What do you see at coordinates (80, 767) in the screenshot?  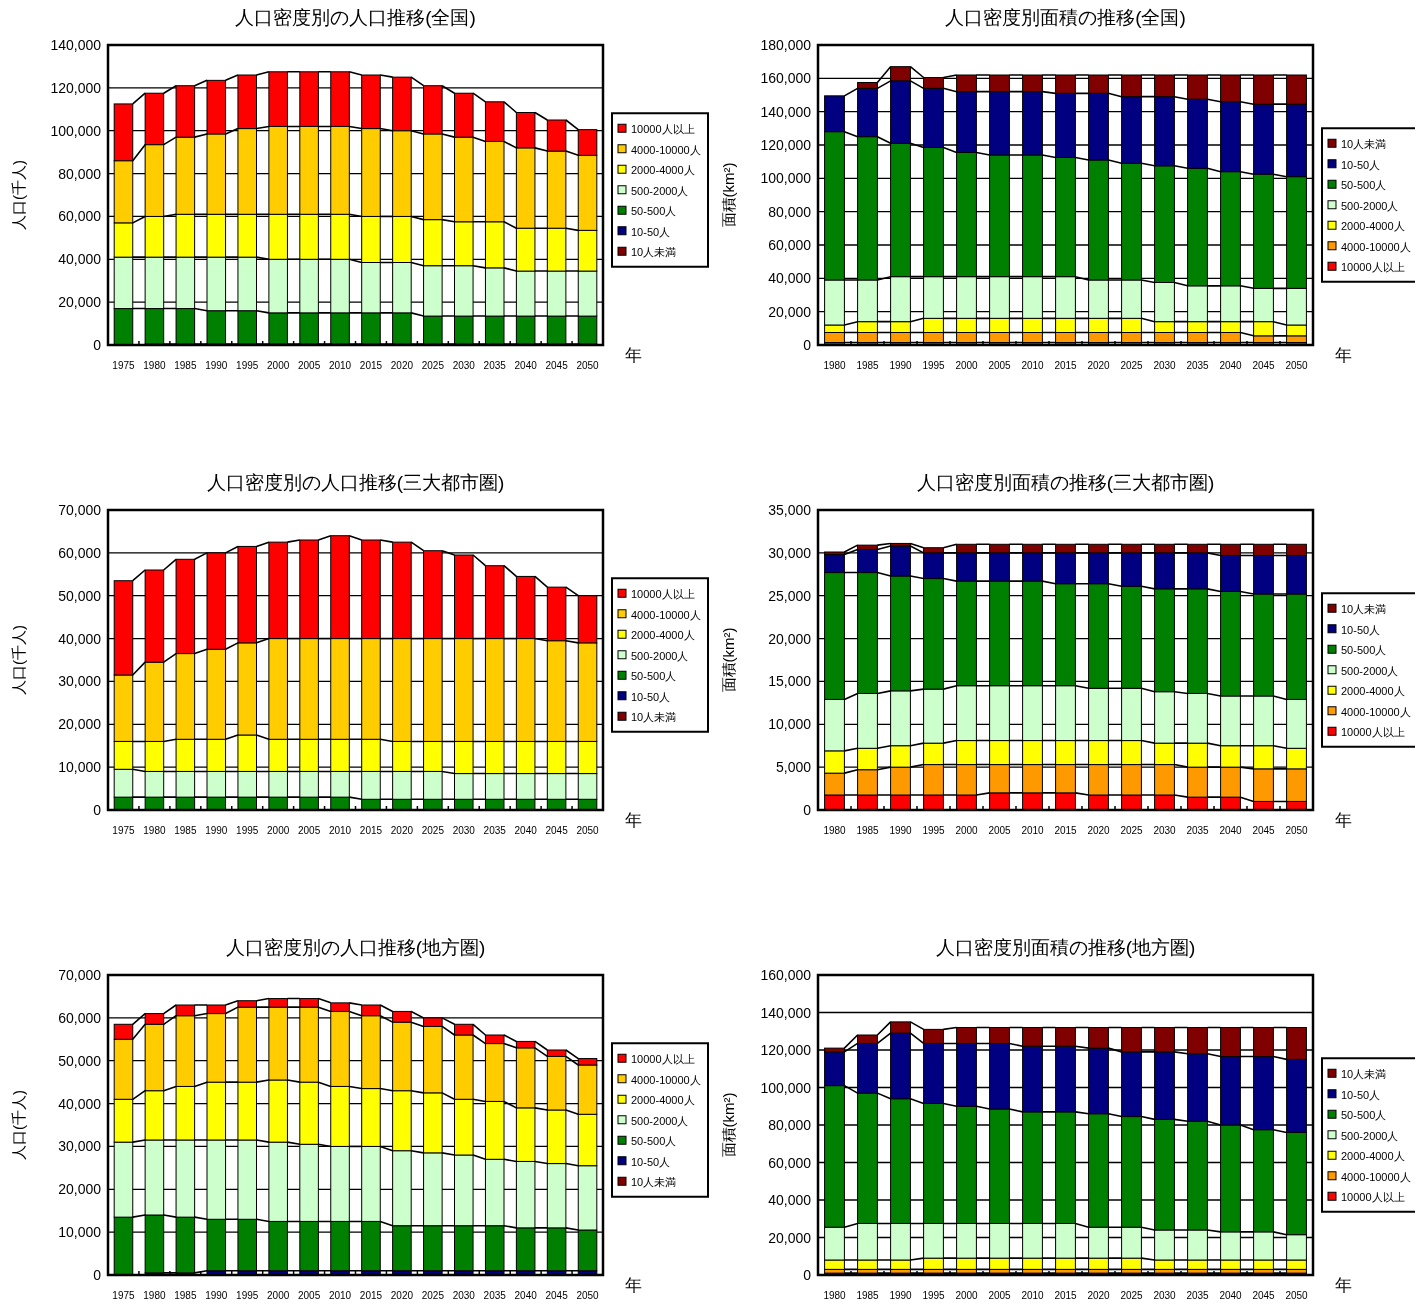 I see `y-tick-label: 10,000` at bounding box center [80, 767].